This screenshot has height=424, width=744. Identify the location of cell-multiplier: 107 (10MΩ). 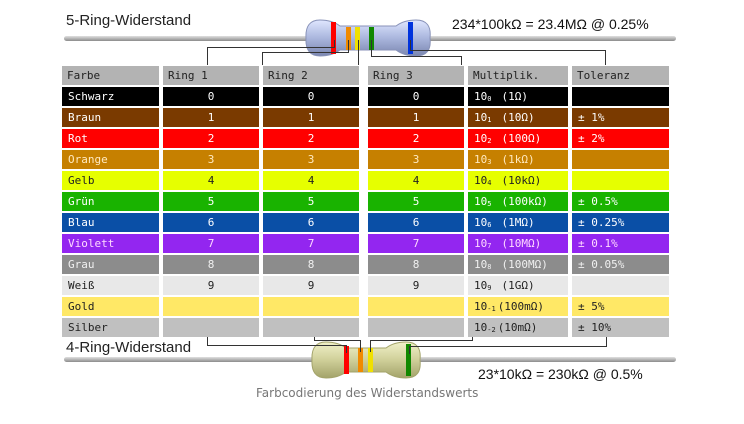
(518, 243).